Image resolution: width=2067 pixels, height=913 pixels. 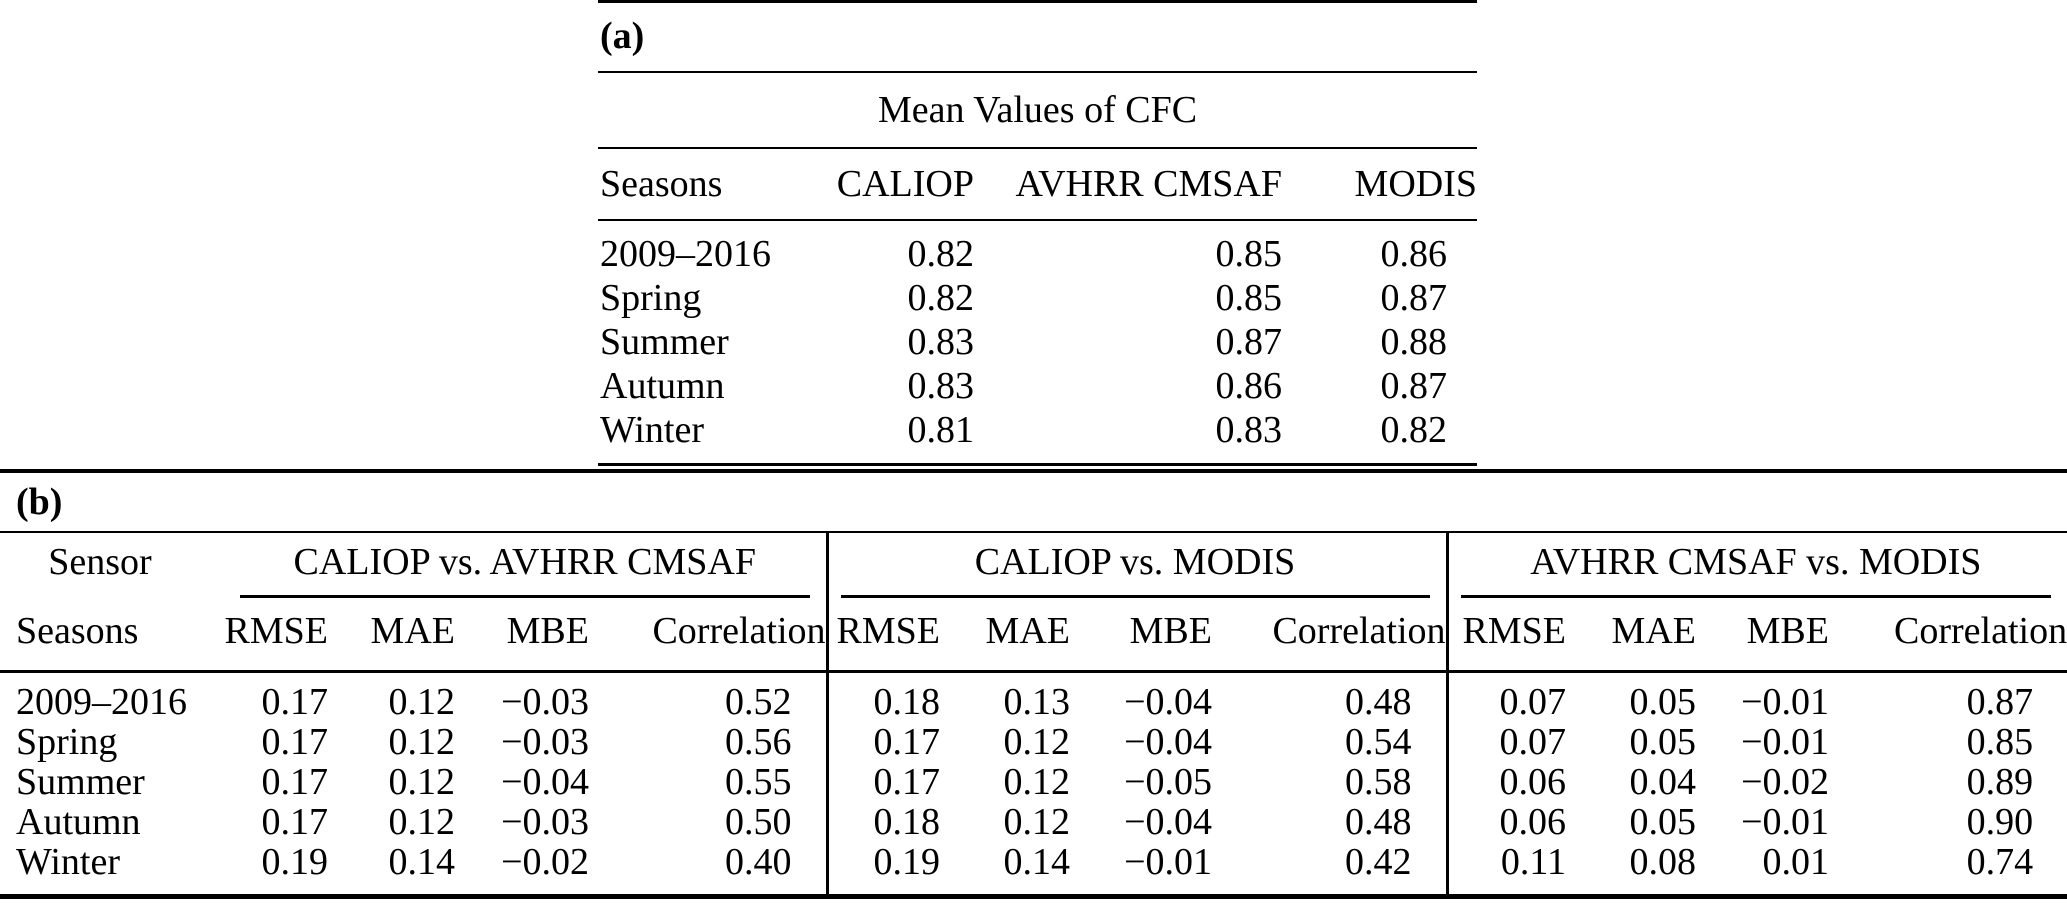 What do you see at coordinates (652, 430) in the screenshot?
I see `season-cell: Winter` at bounding box center [652, 430].